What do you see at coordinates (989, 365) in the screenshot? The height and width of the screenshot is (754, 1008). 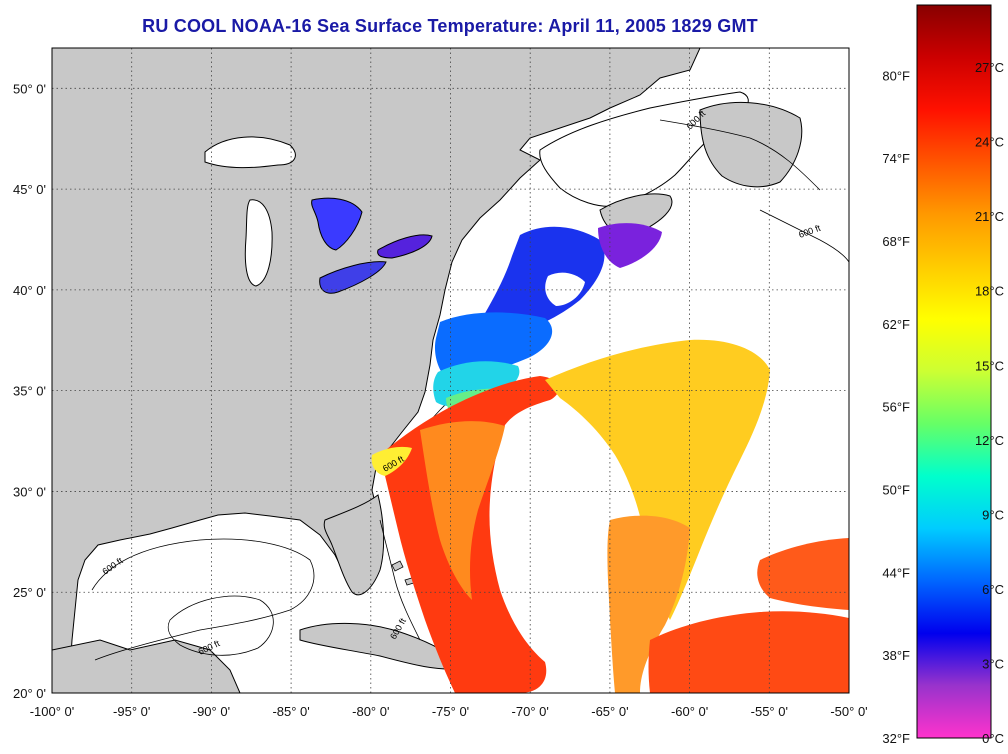 I see `colorbar-celsius-label: 15°C` at bounding box center [989, 365].